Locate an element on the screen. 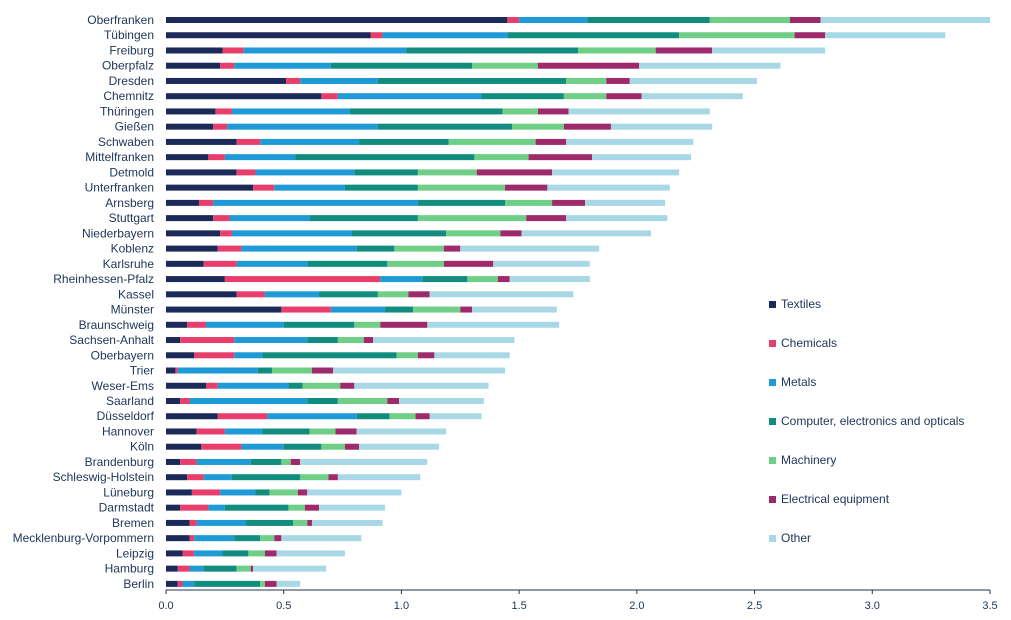 Image resolution: width=1011 pixels, height=620 pixels. category-label: Karlsruhe is located at coordinates (129, 264).